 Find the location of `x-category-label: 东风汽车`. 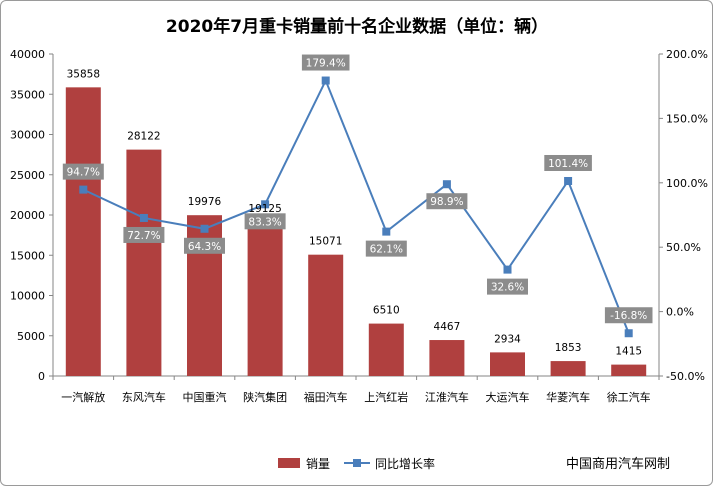

x-category-label: 东风汽车 is located at coordinates (144, 397).